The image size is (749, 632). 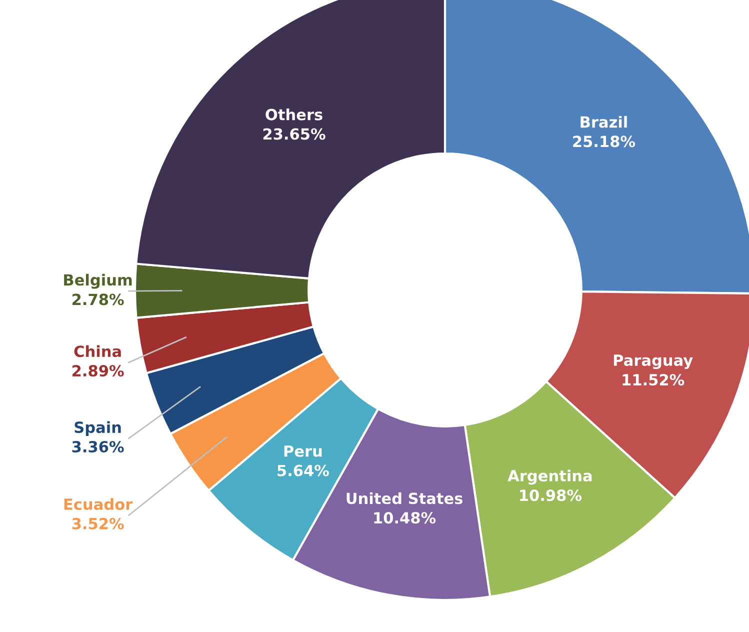 I want to click on data-label: 2.78%, so click(x=98, y=300).